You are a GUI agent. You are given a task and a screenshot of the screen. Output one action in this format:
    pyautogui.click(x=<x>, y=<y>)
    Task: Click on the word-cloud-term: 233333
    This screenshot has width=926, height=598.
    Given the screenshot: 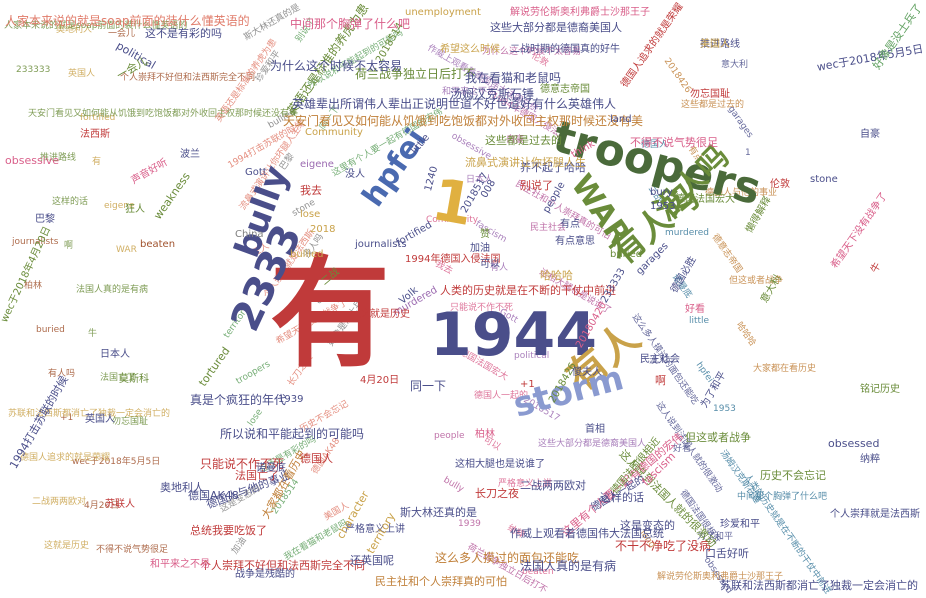 What is the action you would take?
    pyautogui.click(x=33, y=70)
    